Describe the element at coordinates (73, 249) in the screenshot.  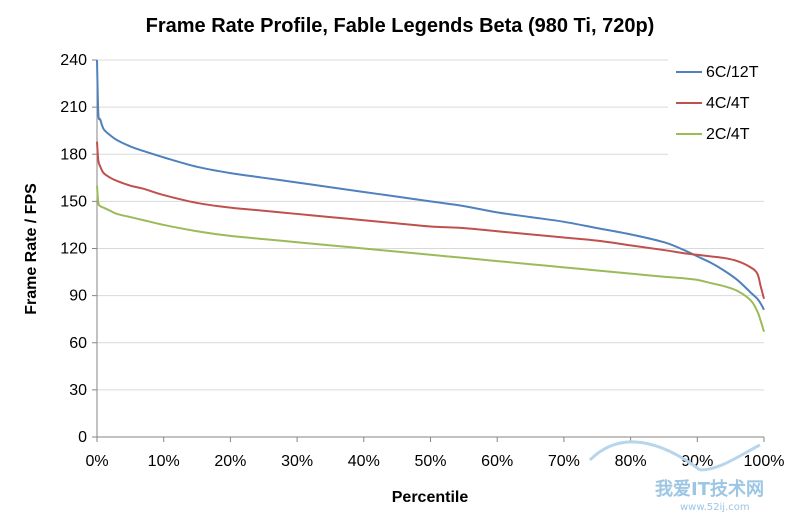
I see `y-tick-label: 120` at that location.